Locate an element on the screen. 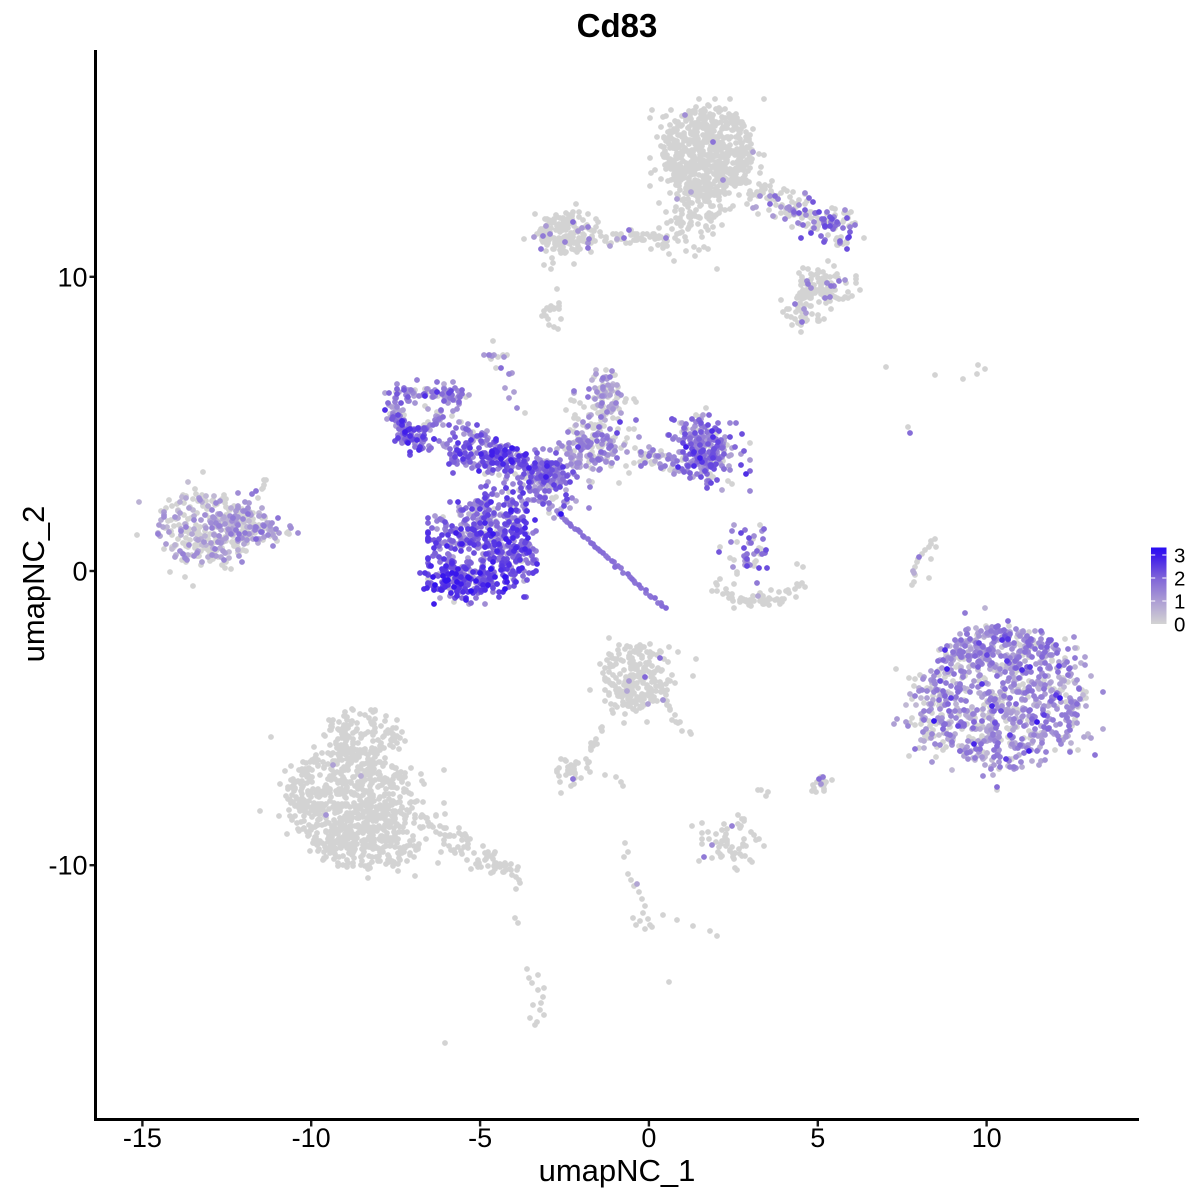 This screenshot has width=1200, height=1200. svg-text: umapNC_1 is located at coordinates (617, 1170).